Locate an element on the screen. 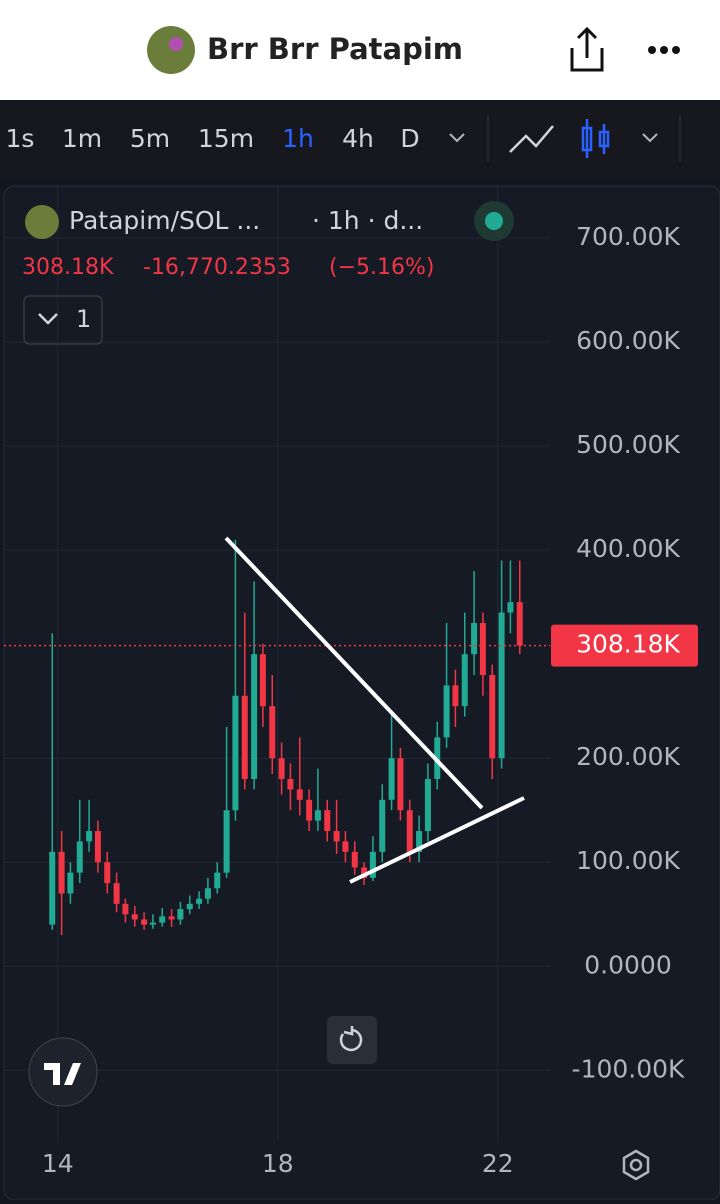 The width and height of the screenshot is (720, 1204). interval-button: 1m is located at coordinates (82, 138).